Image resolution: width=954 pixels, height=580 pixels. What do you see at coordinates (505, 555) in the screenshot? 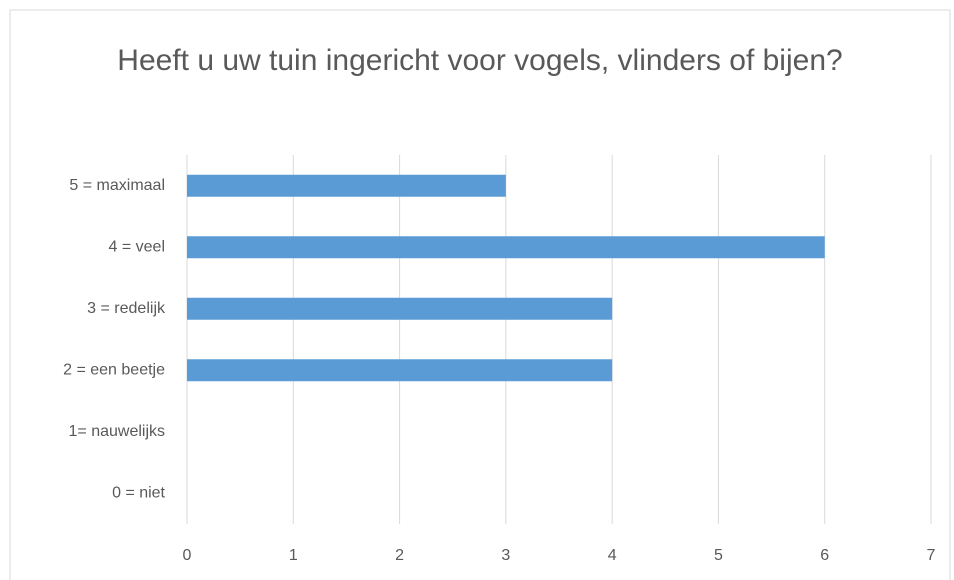
I see `x-tick-label: 3` at bounding box center [505, 555].